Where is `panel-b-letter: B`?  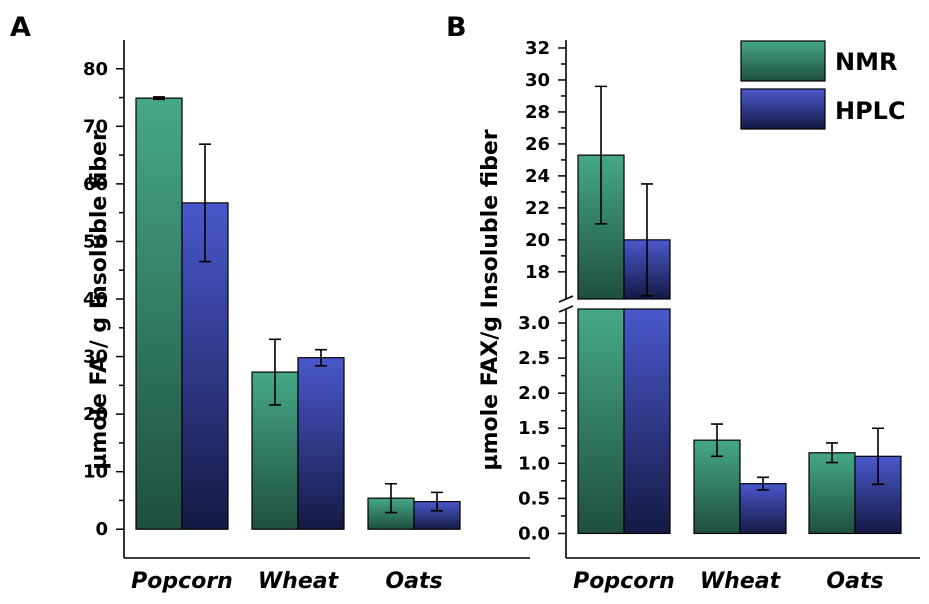 panel-b-letter: B is located at coordinates (456, 27).